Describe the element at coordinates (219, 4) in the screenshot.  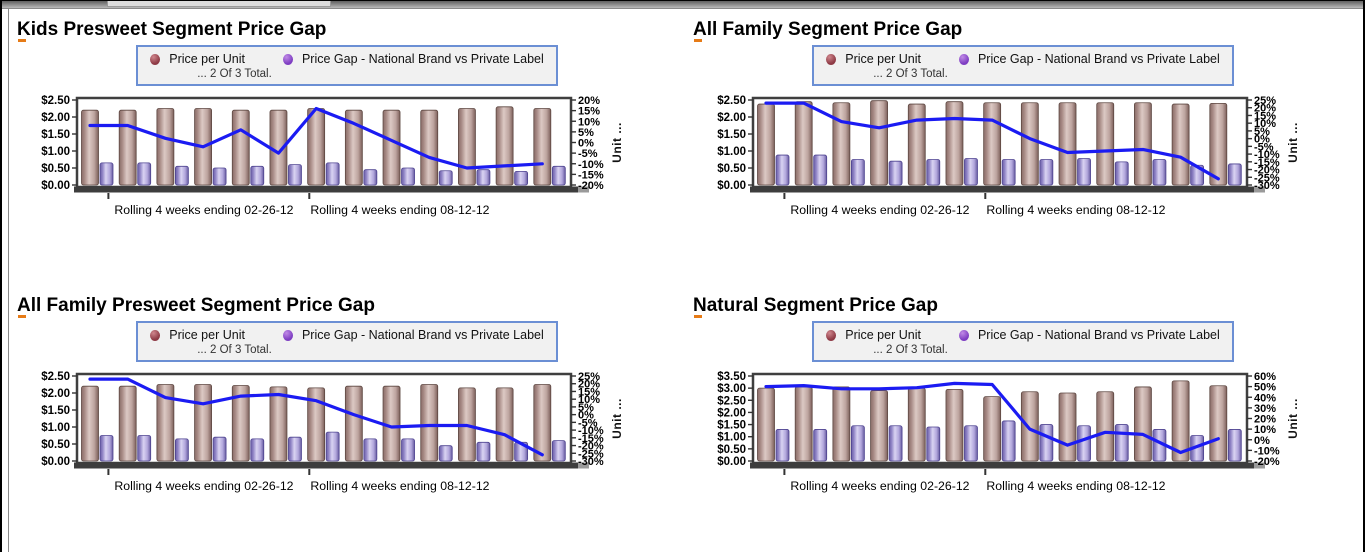
I see `window-top-fragment` at that location.